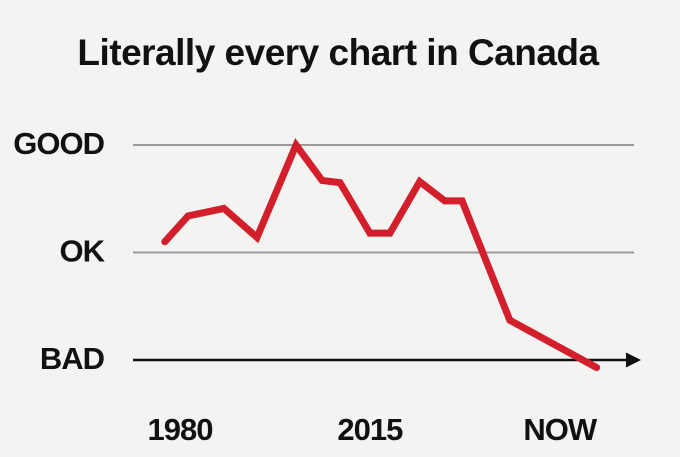 The width and height of the screenshot is (680, 457). I want to click on y-tick-label: OK, so click(83, 251).